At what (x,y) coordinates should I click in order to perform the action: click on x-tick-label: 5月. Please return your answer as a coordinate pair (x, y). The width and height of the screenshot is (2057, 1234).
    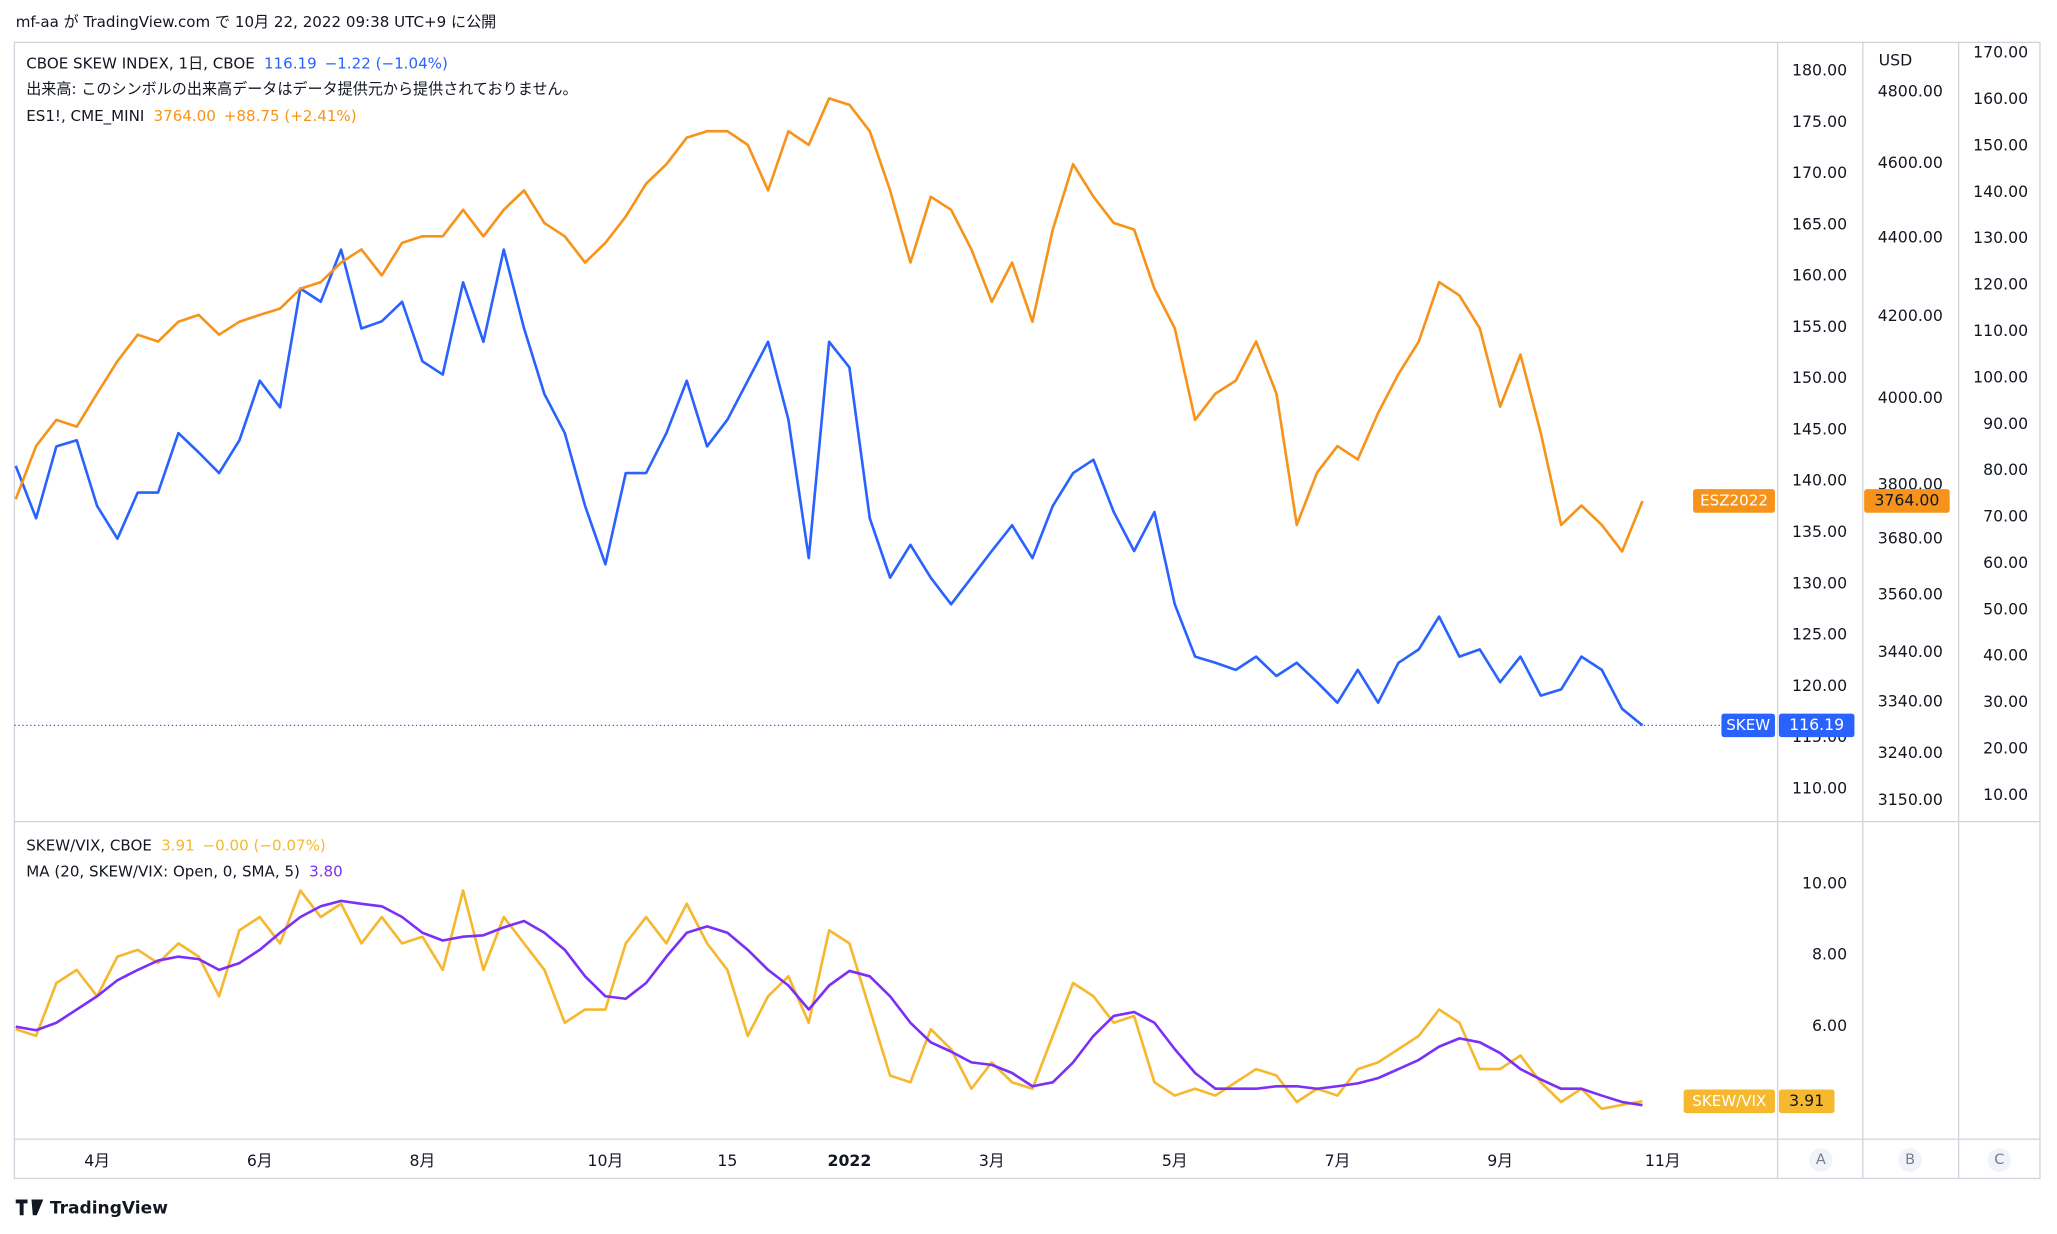
    Looking at the image, I should click on (1175, 1160).